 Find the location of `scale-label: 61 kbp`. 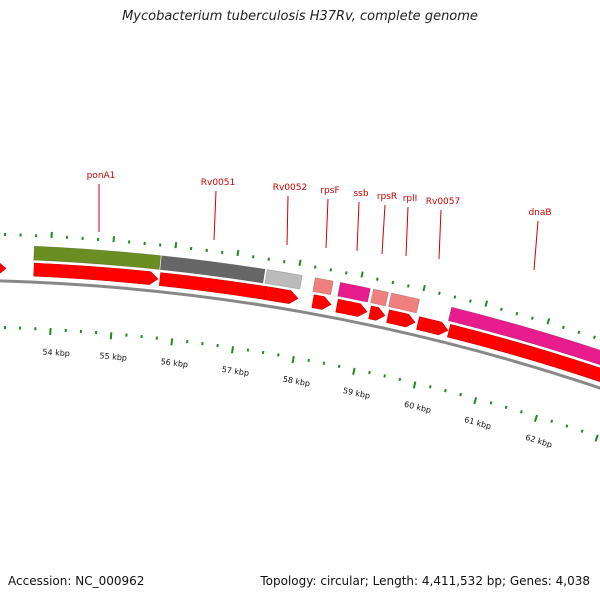

scale-label: 61 kbp is located at coordinates (477, 423).